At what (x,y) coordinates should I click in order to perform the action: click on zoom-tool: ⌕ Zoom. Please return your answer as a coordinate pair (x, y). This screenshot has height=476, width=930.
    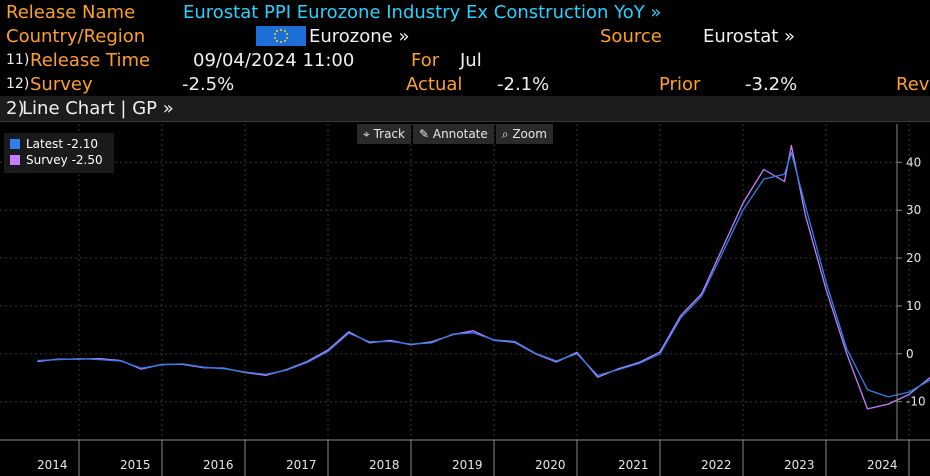
    Looking at the image, I should click on (524, 134).